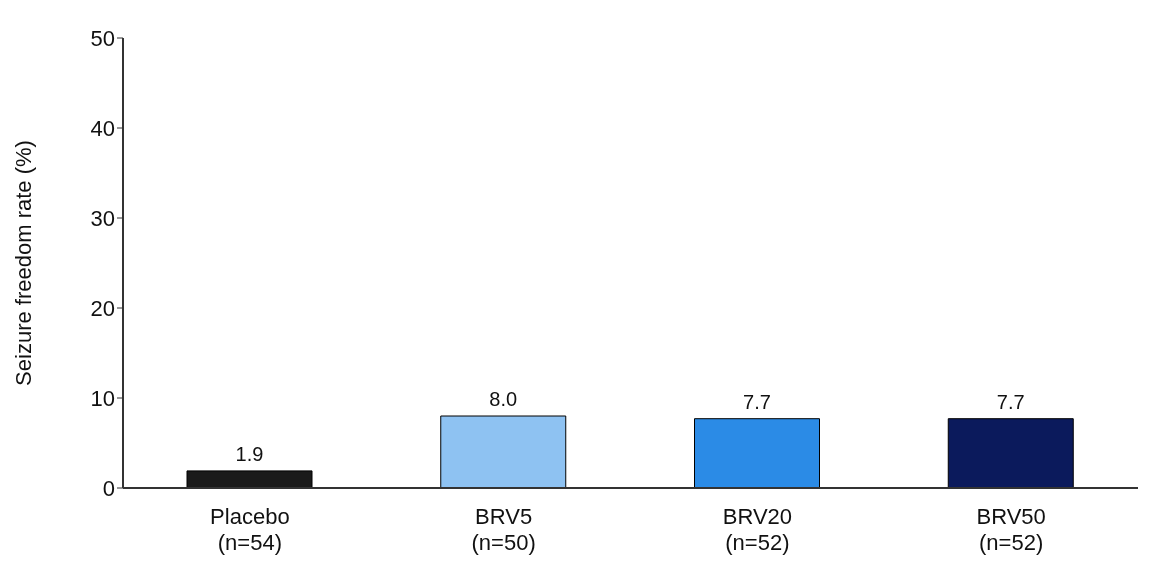 The image size is (1159, 575). I want to click on y-tick-label: 0, so click(108, 488).